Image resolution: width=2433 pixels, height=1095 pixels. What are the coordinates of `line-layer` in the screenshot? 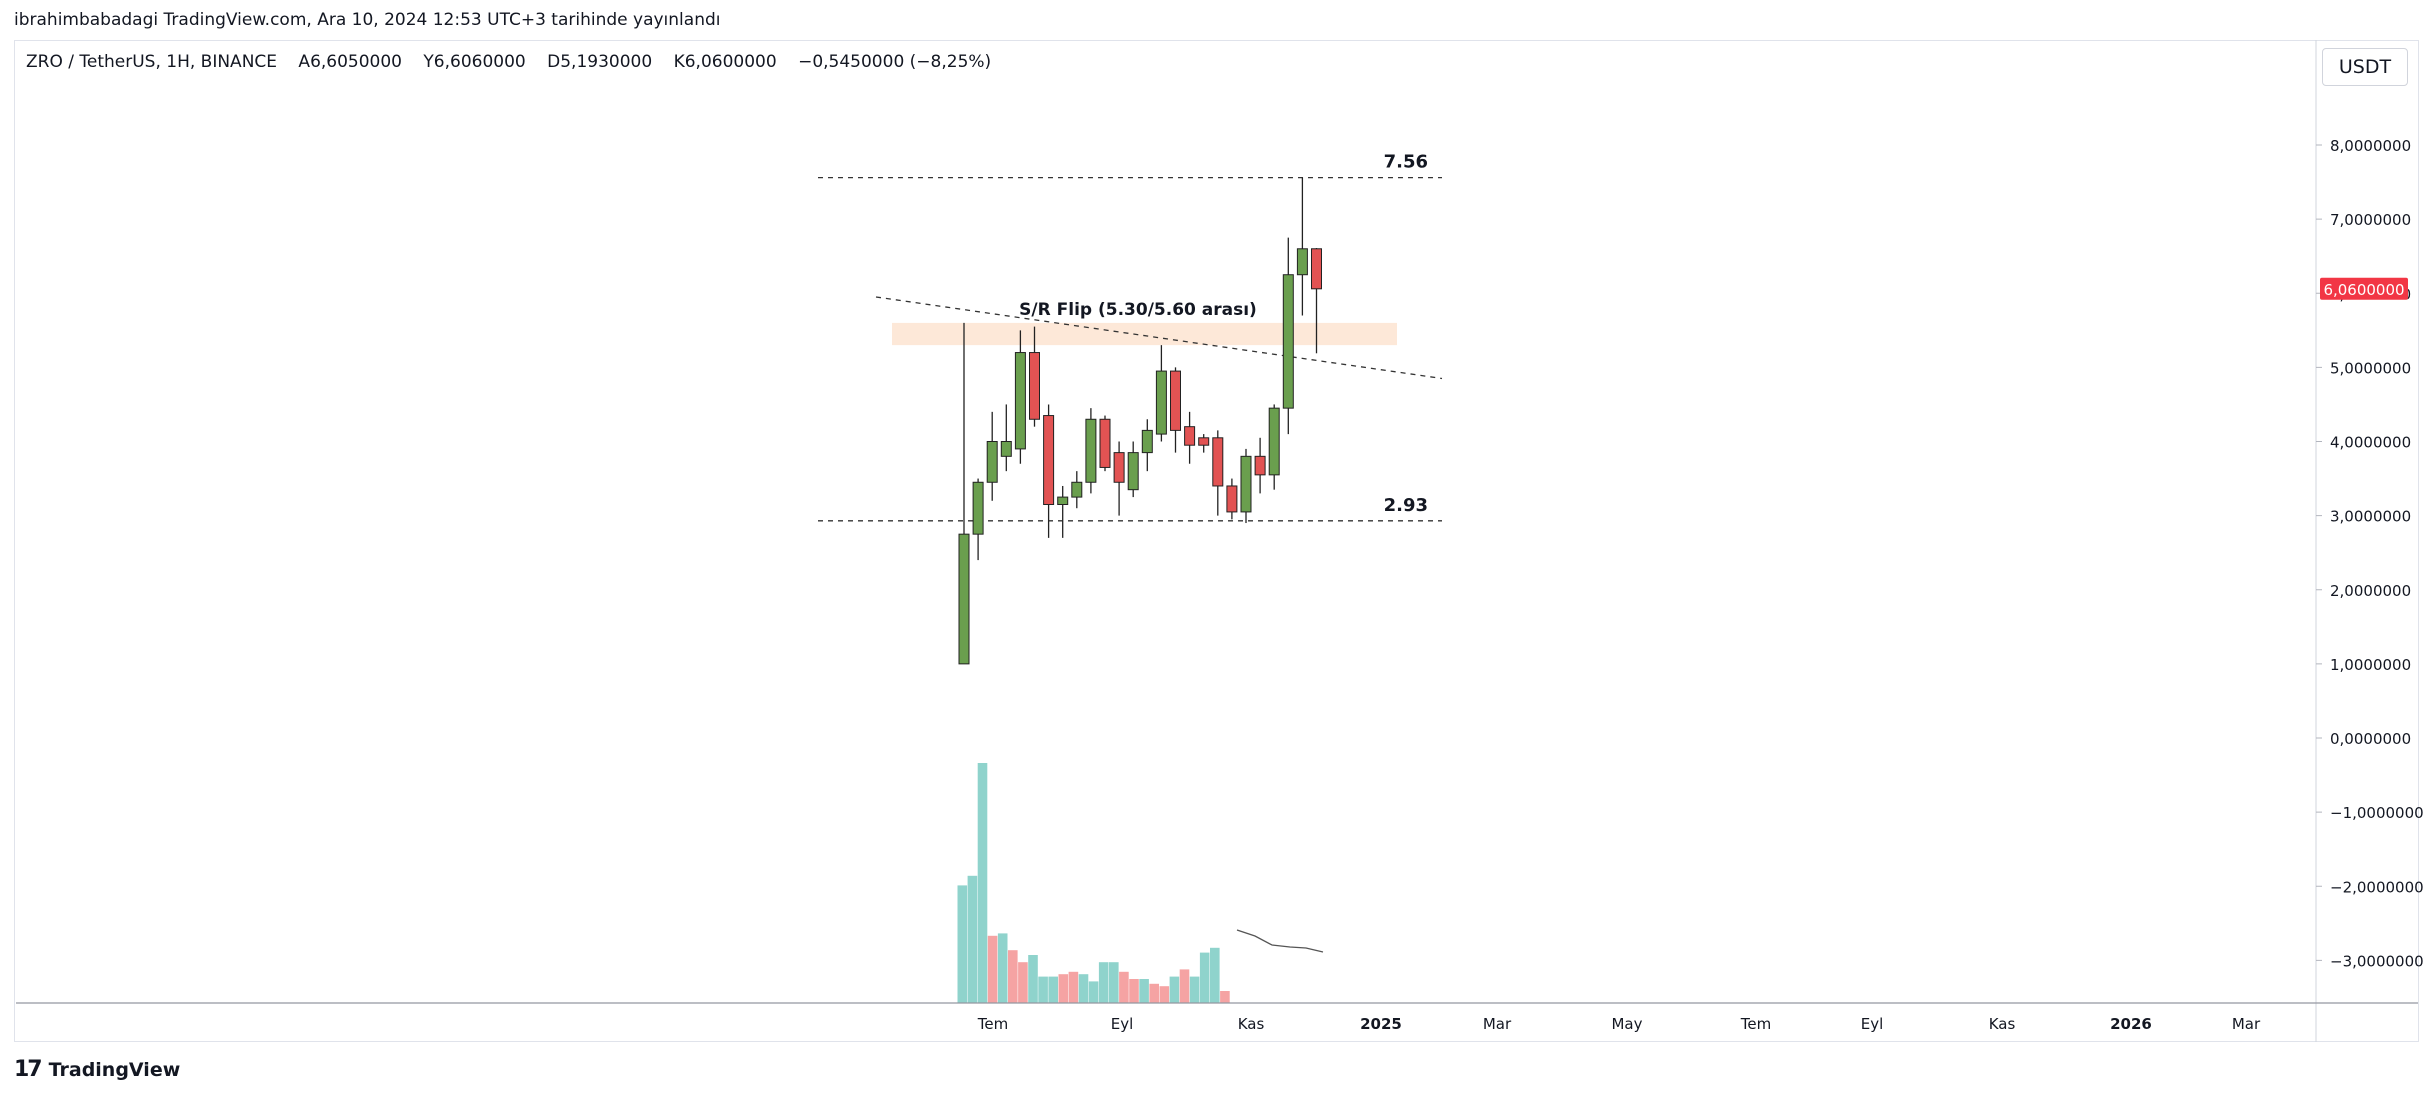 It's located at (1130, 349).